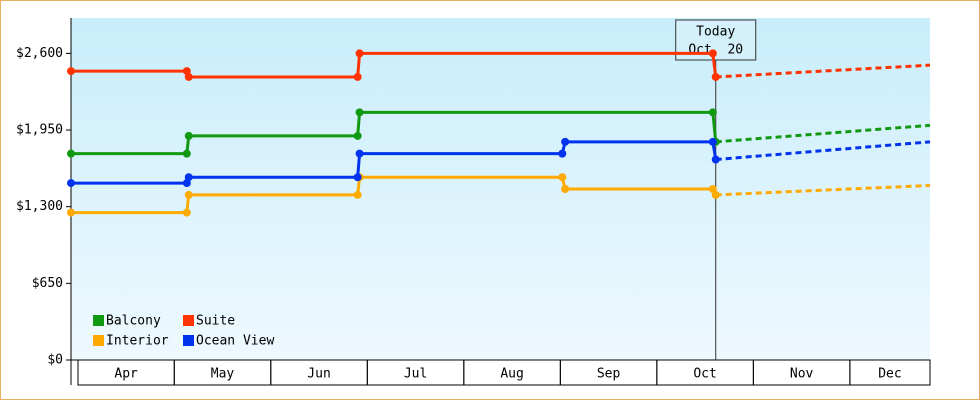  Describe the element at coordinates (137, 341) in the screenshot. I see `legend-label: Interior` at that location.